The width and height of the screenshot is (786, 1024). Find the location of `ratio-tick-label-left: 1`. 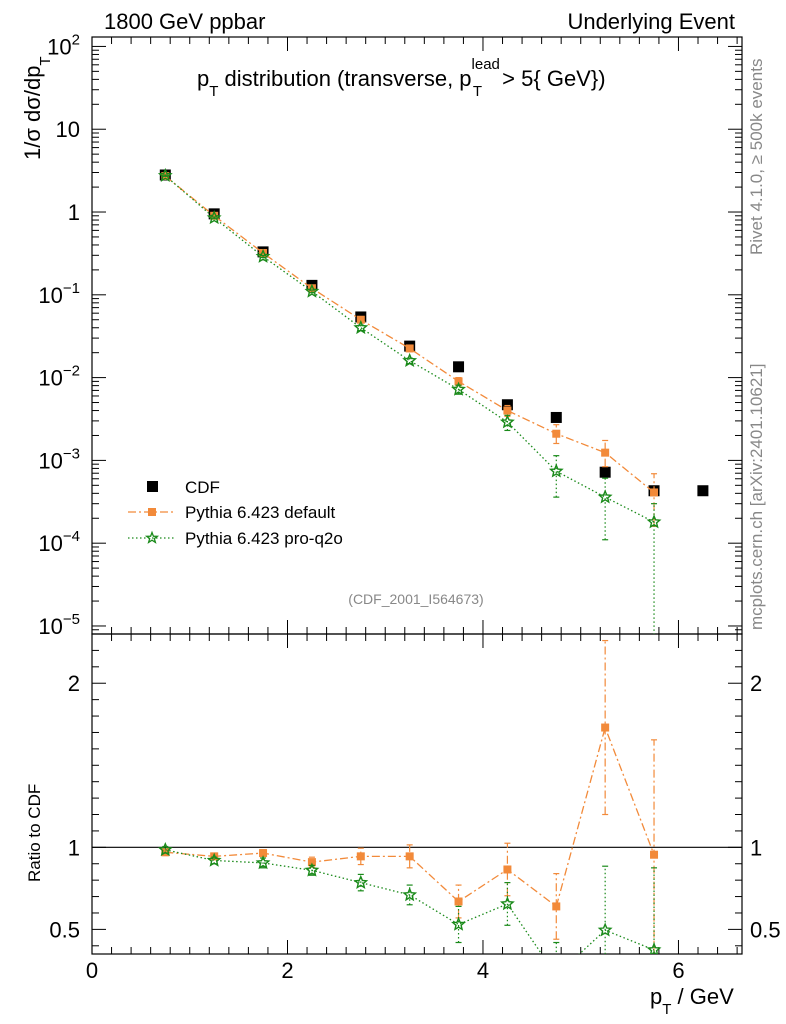

ratio-tick-label-left: 1 is located at coordinates (74, 847).